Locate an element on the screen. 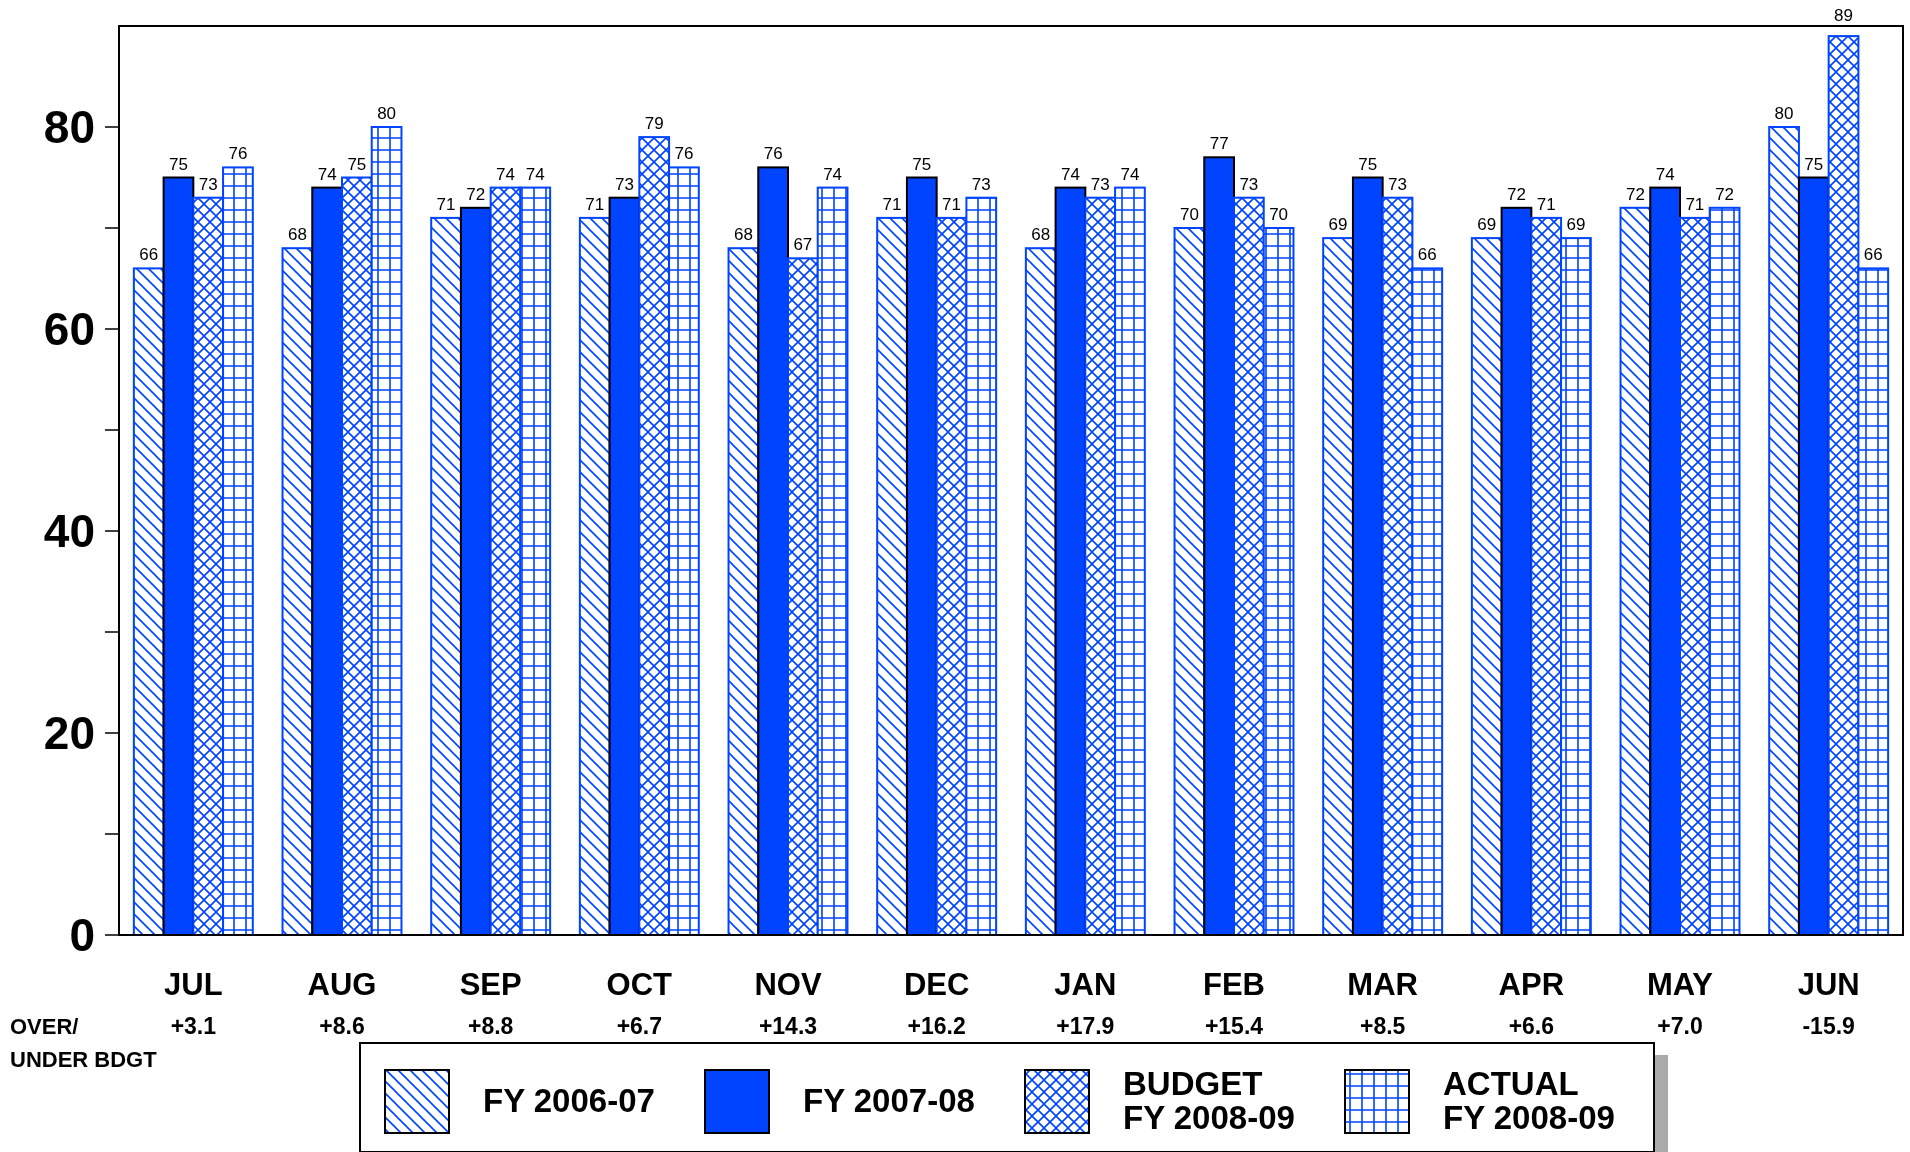 The height and width of the screenshot is (1152, 1910). x-tick-label: NOV is located at coordinates (788, 984).